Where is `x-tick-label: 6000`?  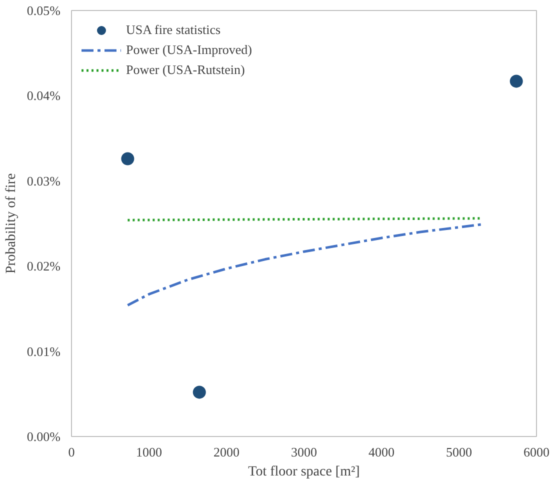 x-tick-label: 6000 is located at coordinates (537, 452).